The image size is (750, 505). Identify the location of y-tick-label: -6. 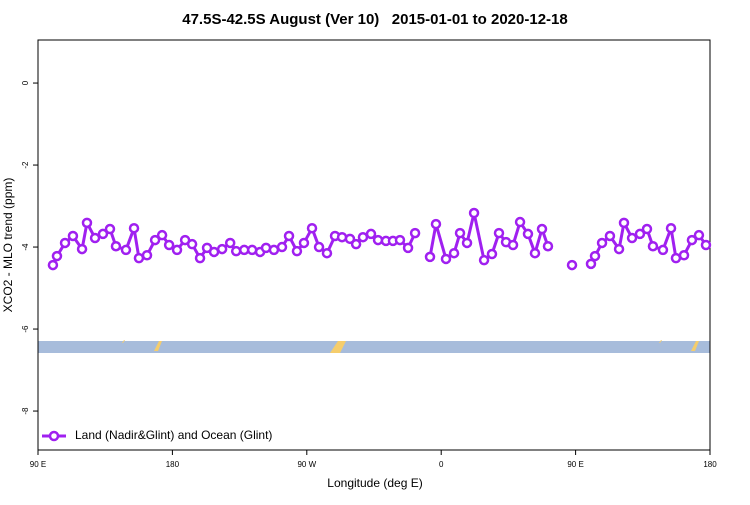
(25, 329).